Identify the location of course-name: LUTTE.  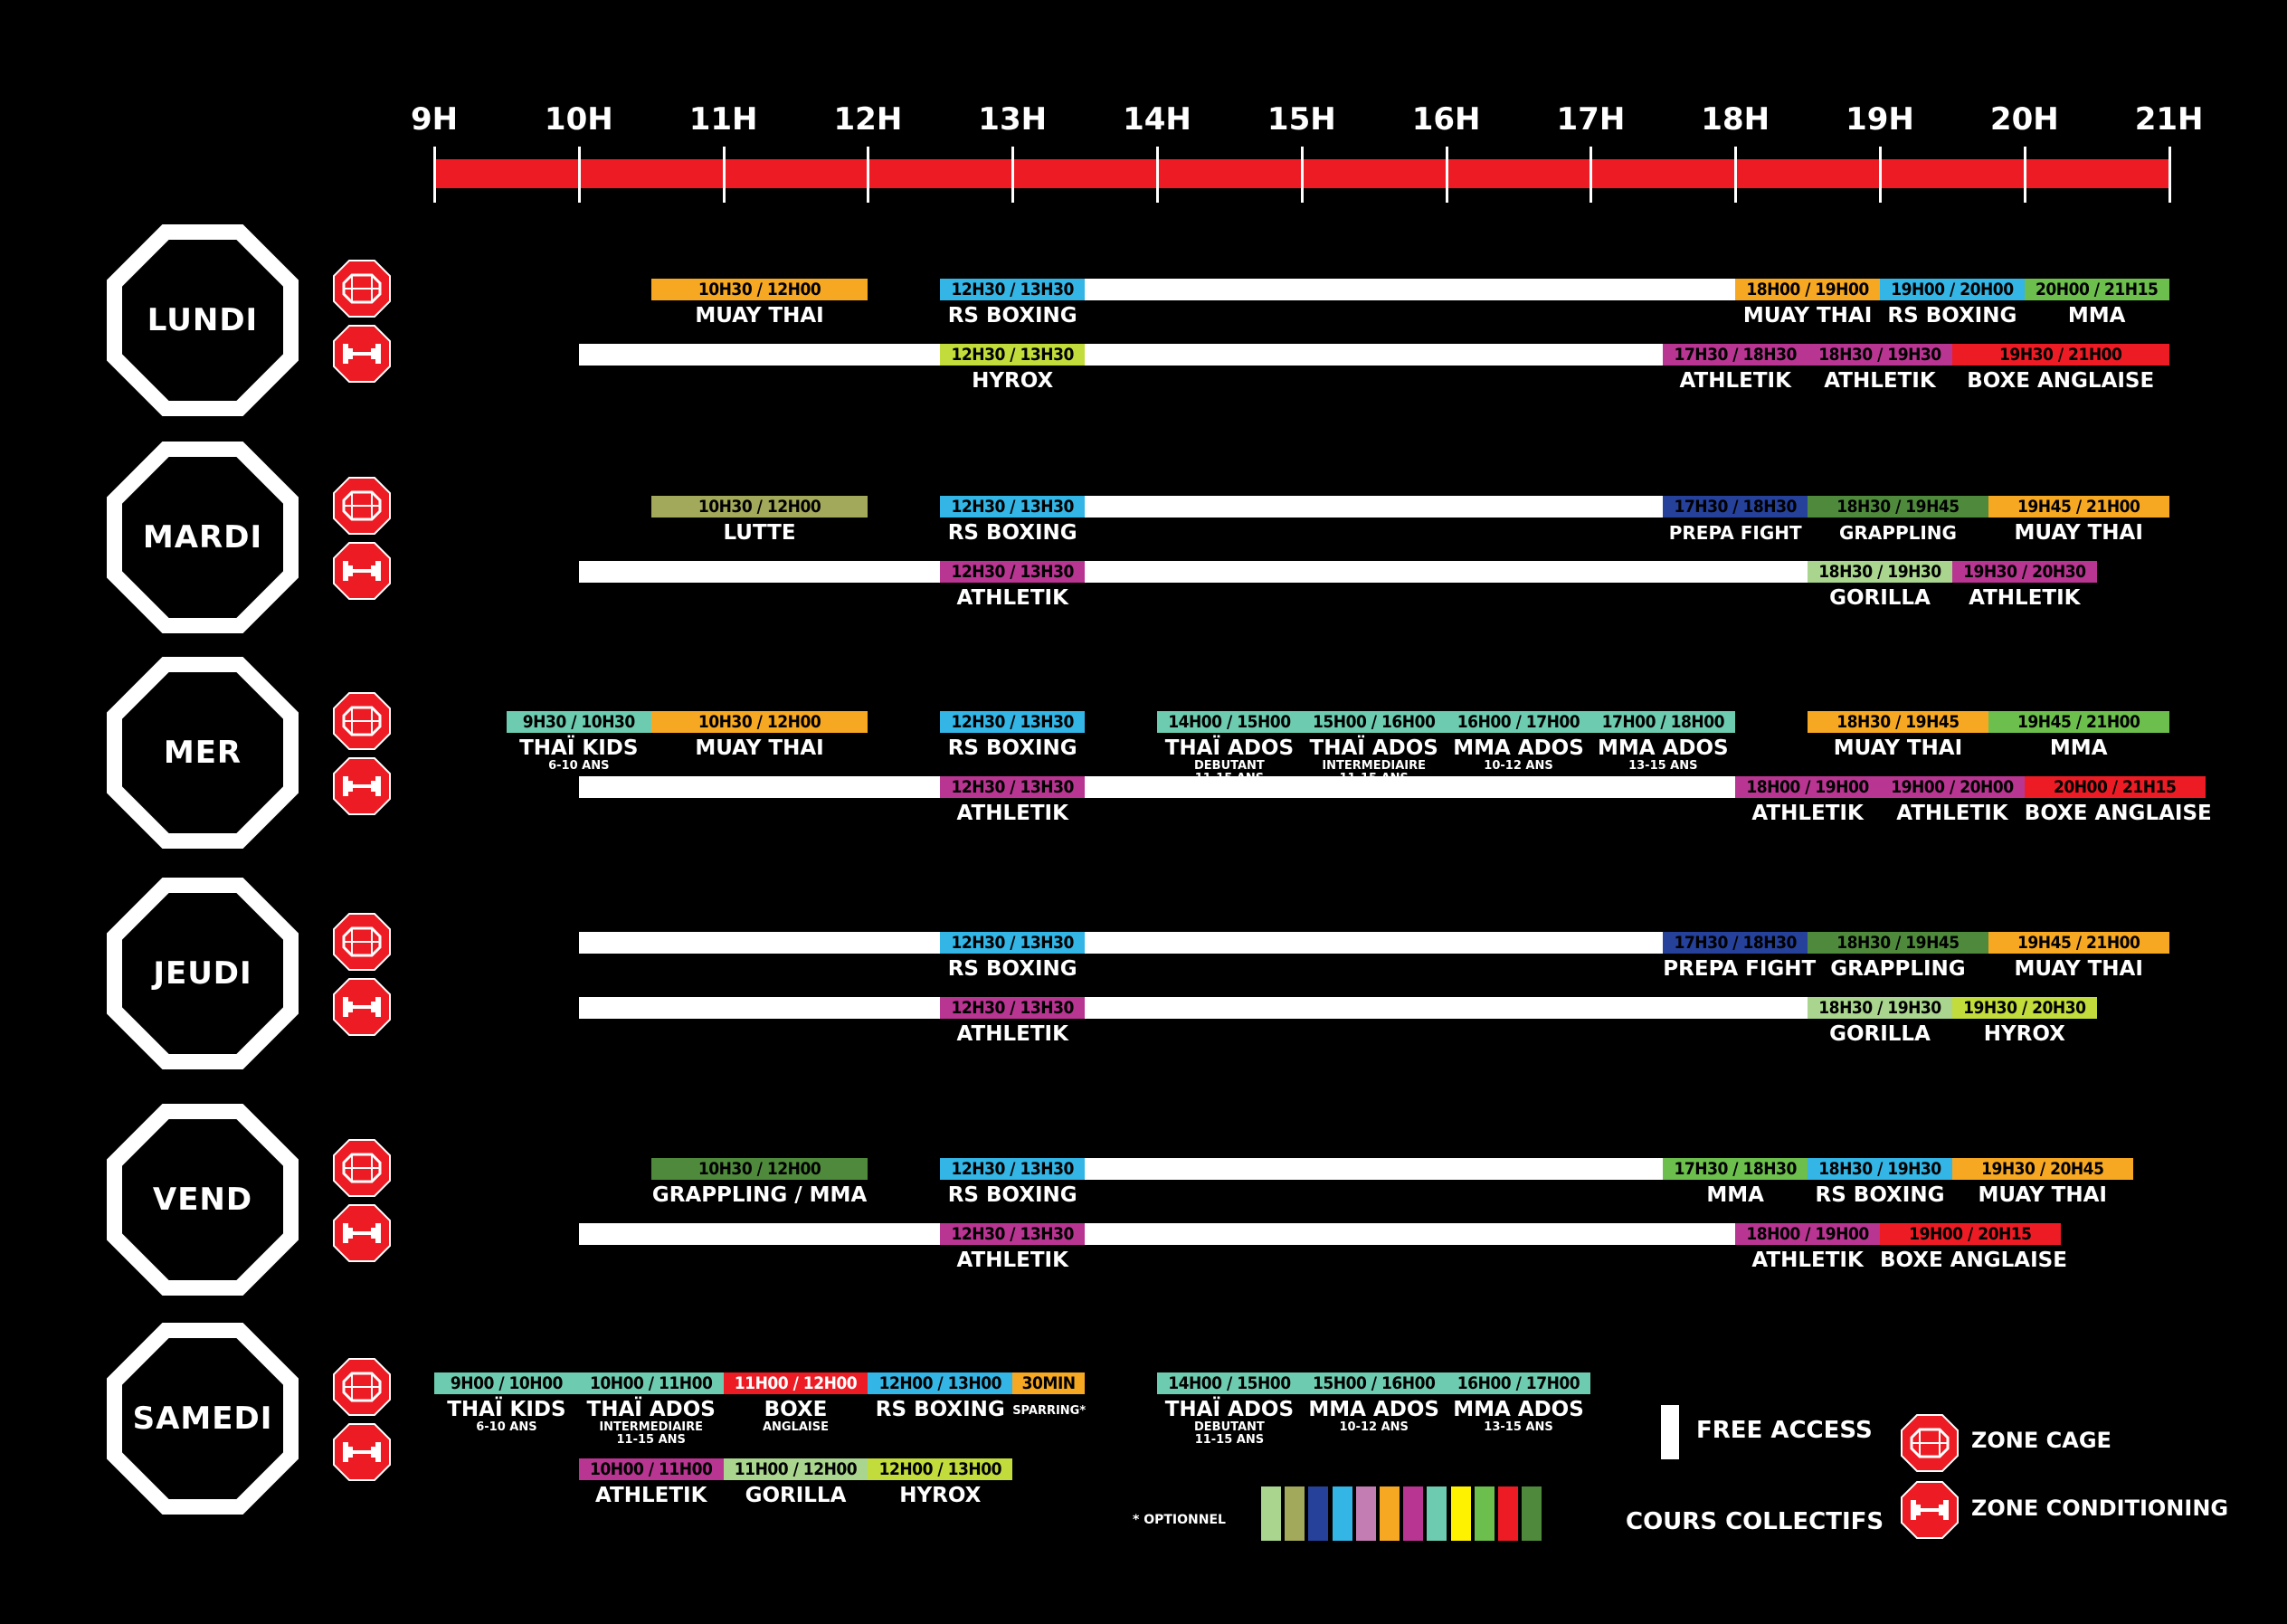
(759, 533).